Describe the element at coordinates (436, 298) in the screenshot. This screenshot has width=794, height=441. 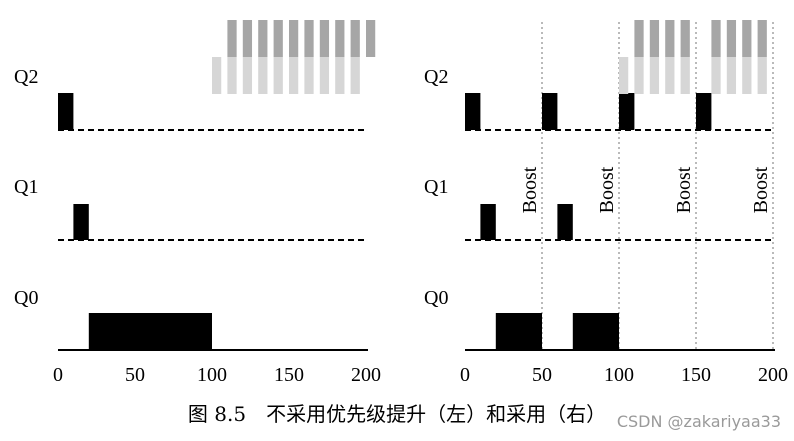
I see `right-q0-label: Q0` at that location.